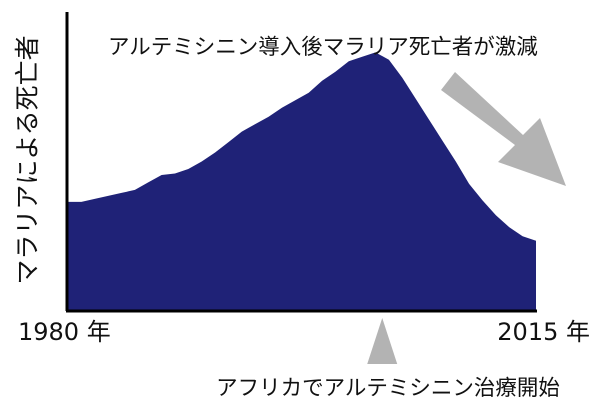 Image resolution: width=607 pixels, height=408 pixels. What do you see at coordinates (543, 332) in the screenshot?
I see `x-tick-label-end: 2015 年` at bounding box center [543, 332].